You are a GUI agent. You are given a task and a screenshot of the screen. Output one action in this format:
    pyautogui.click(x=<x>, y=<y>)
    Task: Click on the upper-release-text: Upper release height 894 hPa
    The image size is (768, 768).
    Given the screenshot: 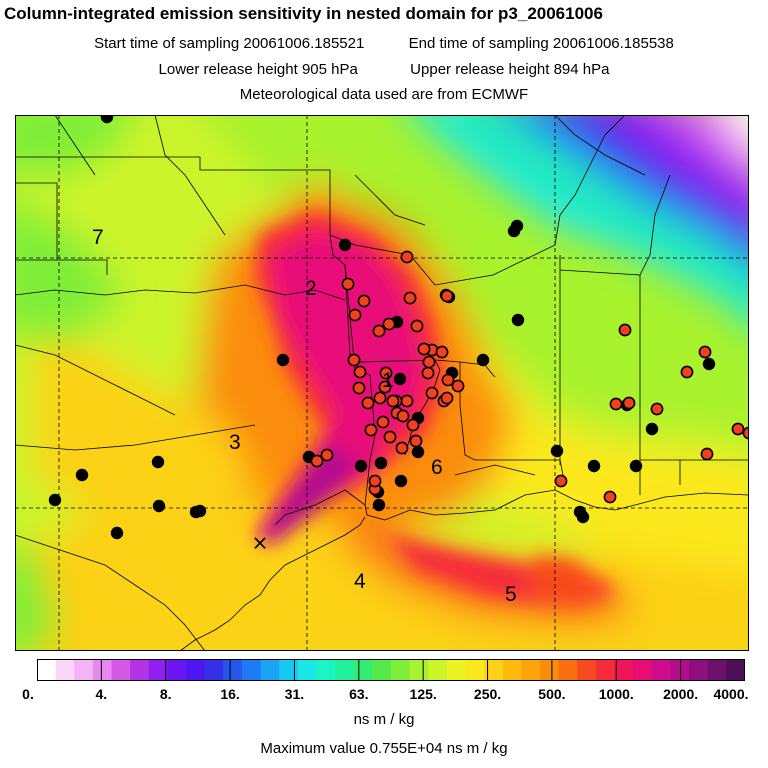 What is the action you would take?
    pyautogui.click(x=510, y=69)
    